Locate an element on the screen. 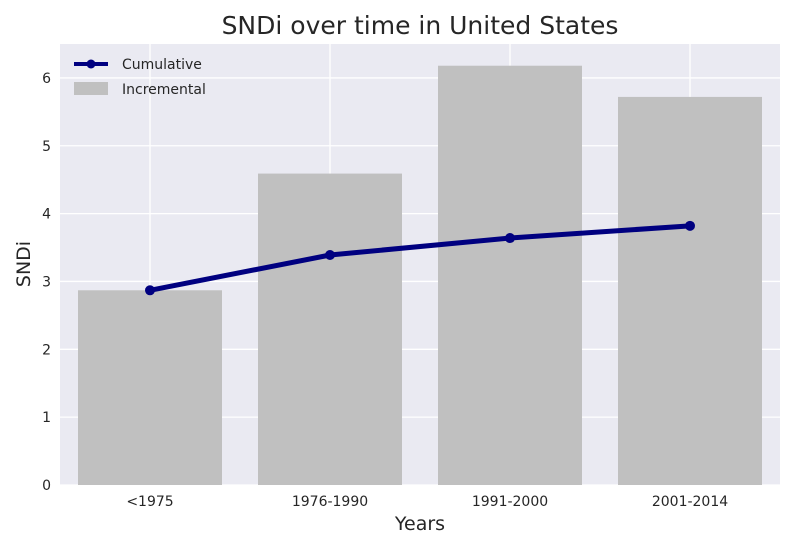  x-tick-label: 1991-2000 is located at coordinates (510, 502).